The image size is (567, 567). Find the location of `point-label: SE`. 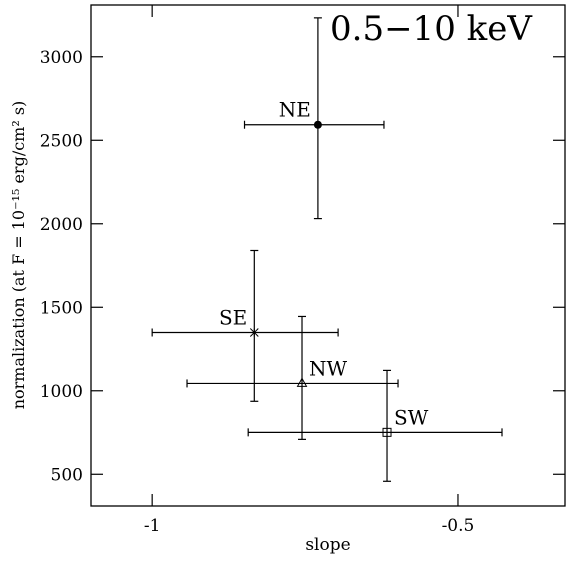

point-label: SE is located at coordinates (233, 317).